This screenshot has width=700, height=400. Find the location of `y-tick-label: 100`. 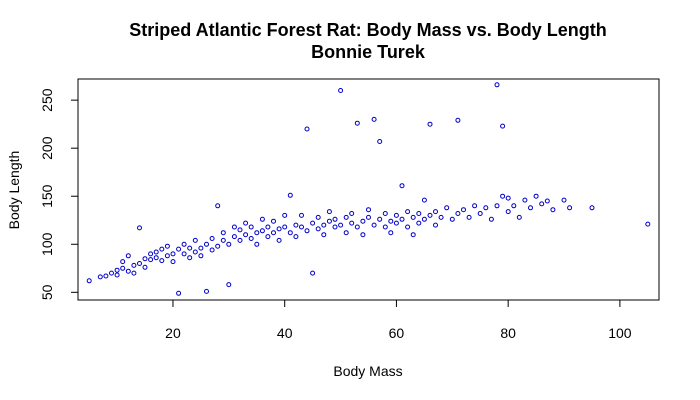

y-tick-label: 100 is located at coordinates (47, 244).